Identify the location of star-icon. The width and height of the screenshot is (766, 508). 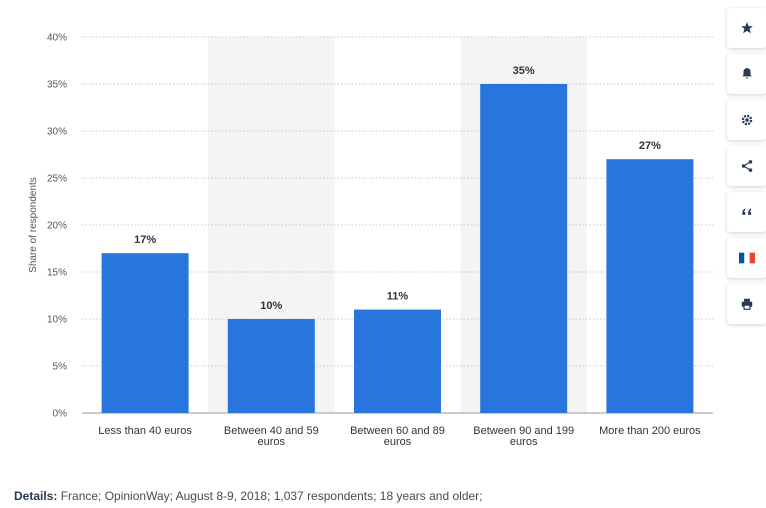
(747, 28).